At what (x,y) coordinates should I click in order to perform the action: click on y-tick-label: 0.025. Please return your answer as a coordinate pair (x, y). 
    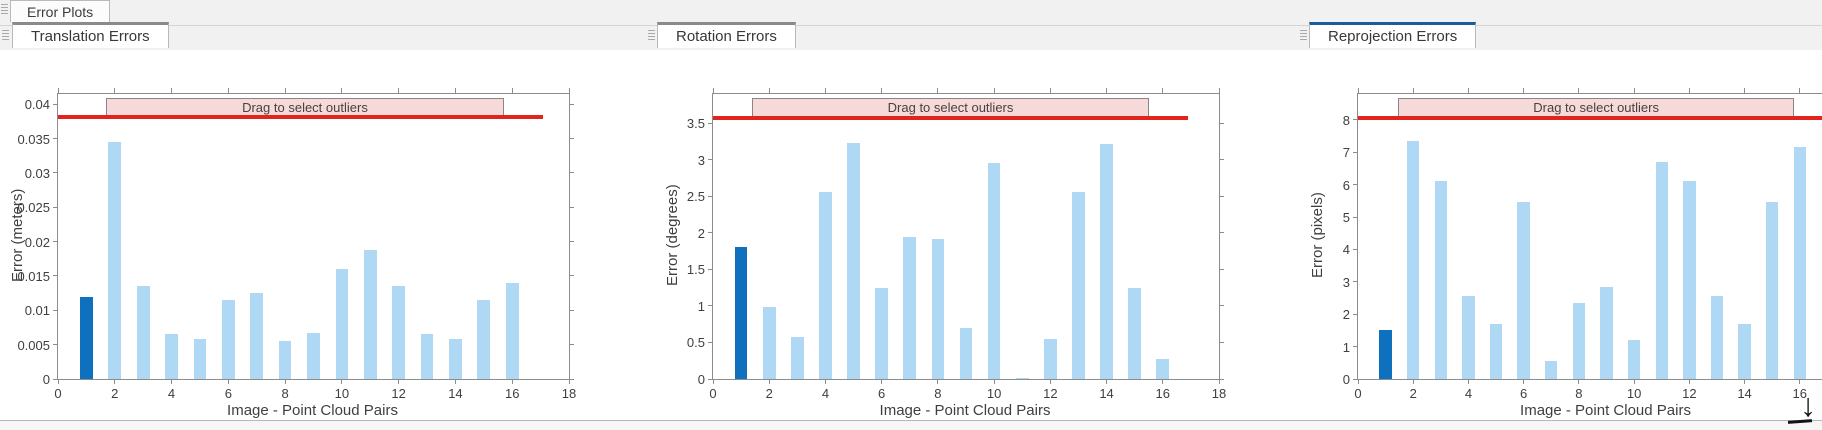
    Looking at the image, I should click on (33, 208).